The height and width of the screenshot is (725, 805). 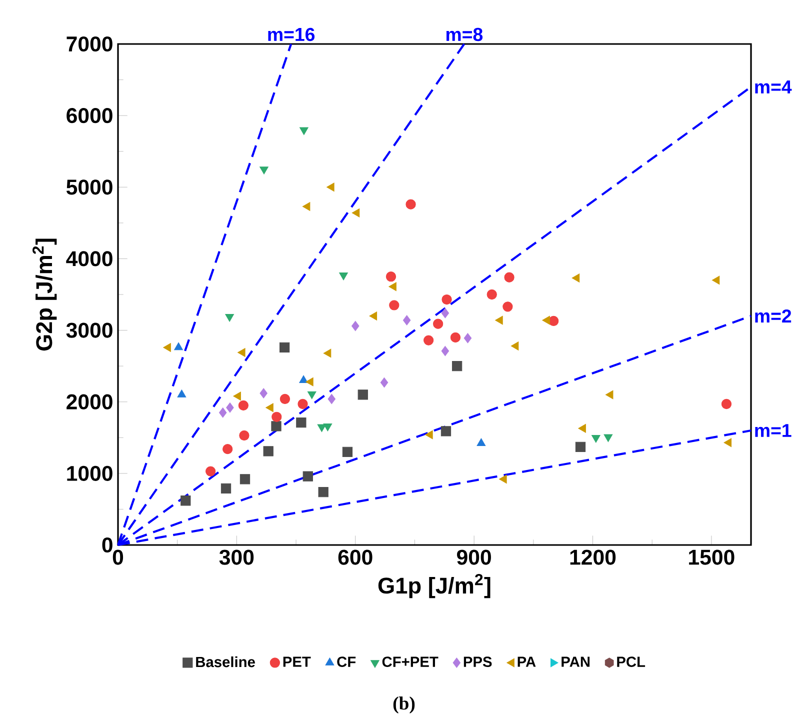 I want to click on legend-label: PAN, so click(x=576, y=661).